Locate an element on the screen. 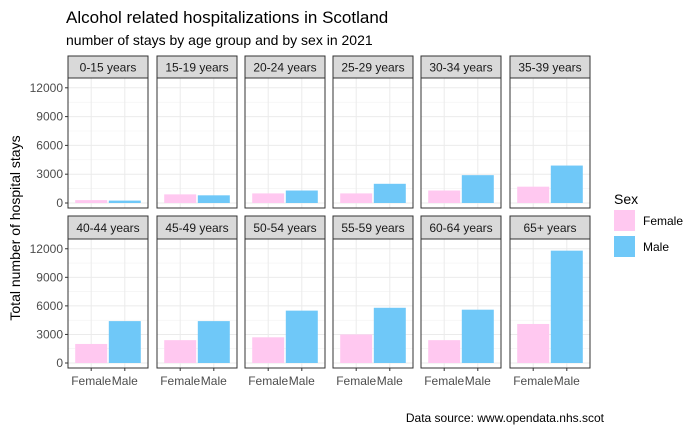 The width and height of the screenshot is (700, 432). facet-panel: 40-44 years 0 3000 6000 9000 12000 Female Male is located at coordinates (89, 301).